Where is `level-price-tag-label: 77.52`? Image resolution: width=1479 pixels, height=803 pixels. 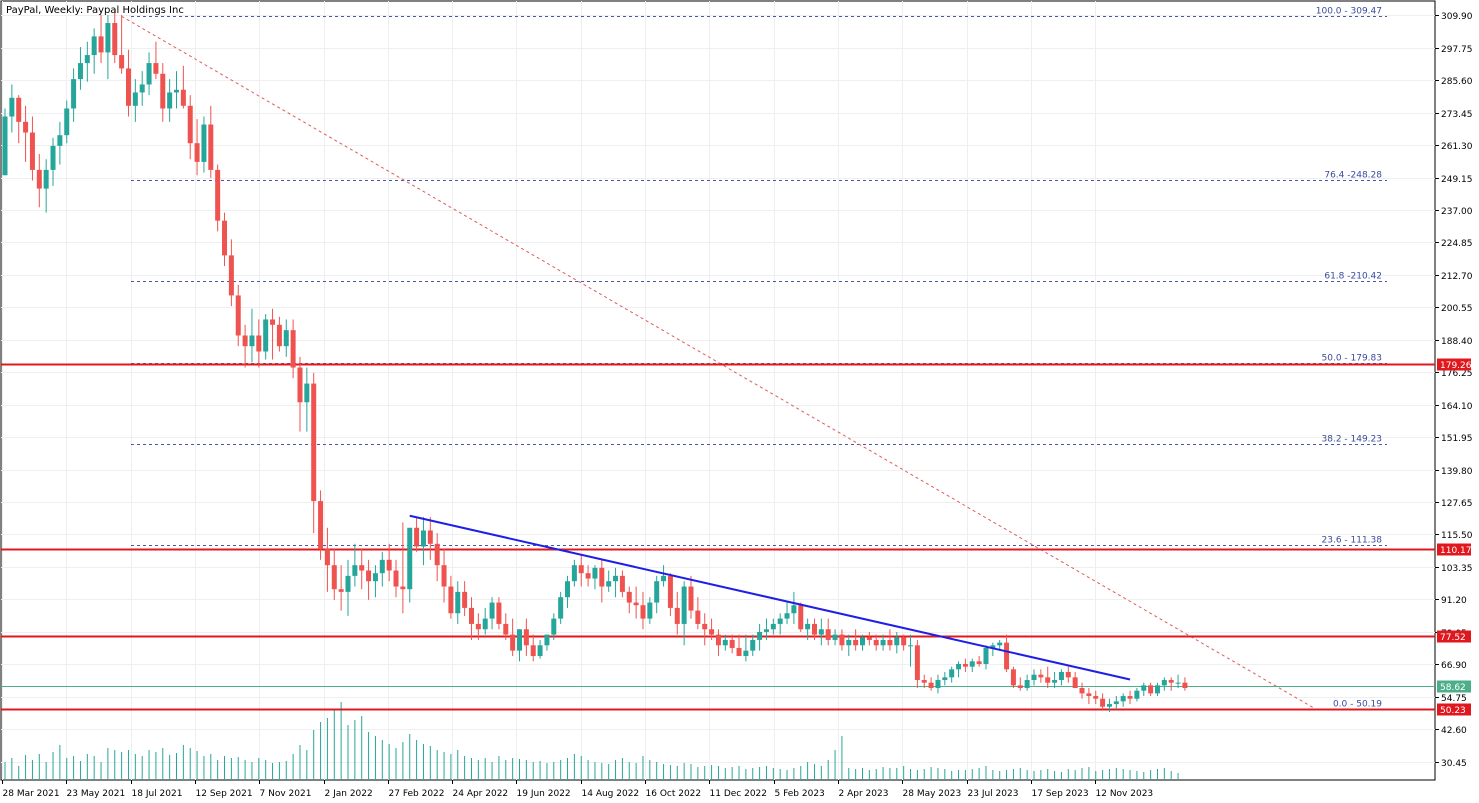 level-price-tag-label: 77.52 is located at coordinates (1453, 638).